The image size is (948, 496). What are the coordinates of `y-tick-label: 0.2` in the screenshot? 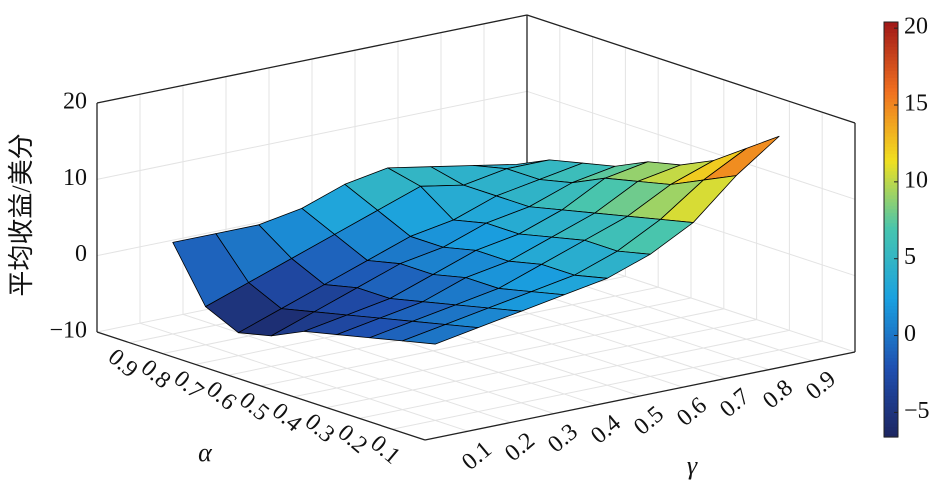 It's located at (520, 447).